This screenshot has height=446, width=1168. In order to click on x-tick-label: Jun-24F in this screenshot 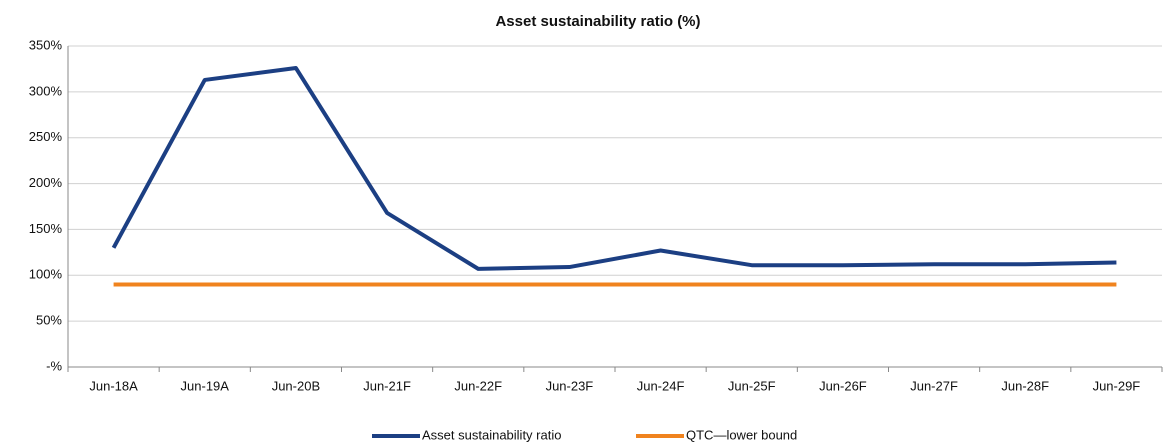, I will do `click(661, 385)`.